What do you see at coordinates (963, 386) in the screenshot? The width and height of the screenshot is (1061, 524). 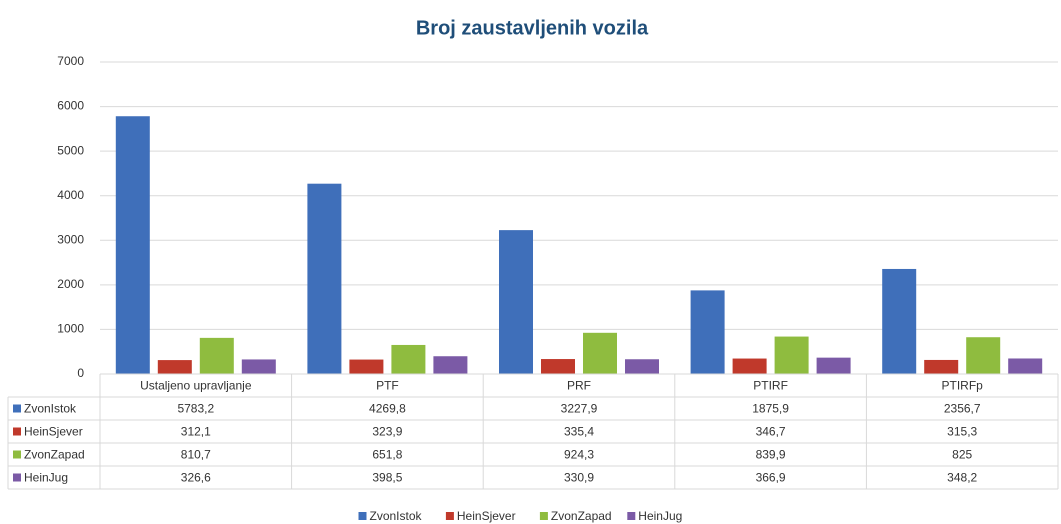 I see `x-tick-label: PTIRFp` at bounding box center [963, 386].